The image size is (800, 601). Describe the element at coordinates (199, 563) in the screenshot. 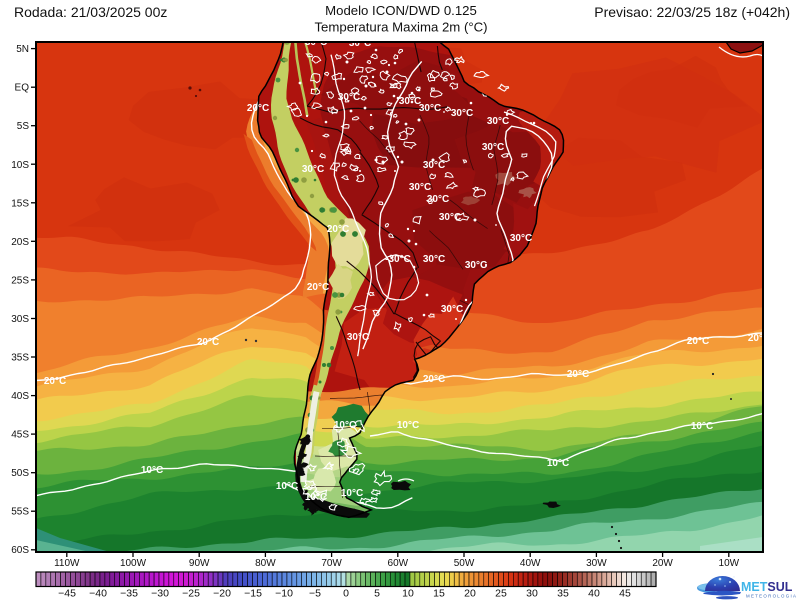

I see `svg-text: 90W` at that location.